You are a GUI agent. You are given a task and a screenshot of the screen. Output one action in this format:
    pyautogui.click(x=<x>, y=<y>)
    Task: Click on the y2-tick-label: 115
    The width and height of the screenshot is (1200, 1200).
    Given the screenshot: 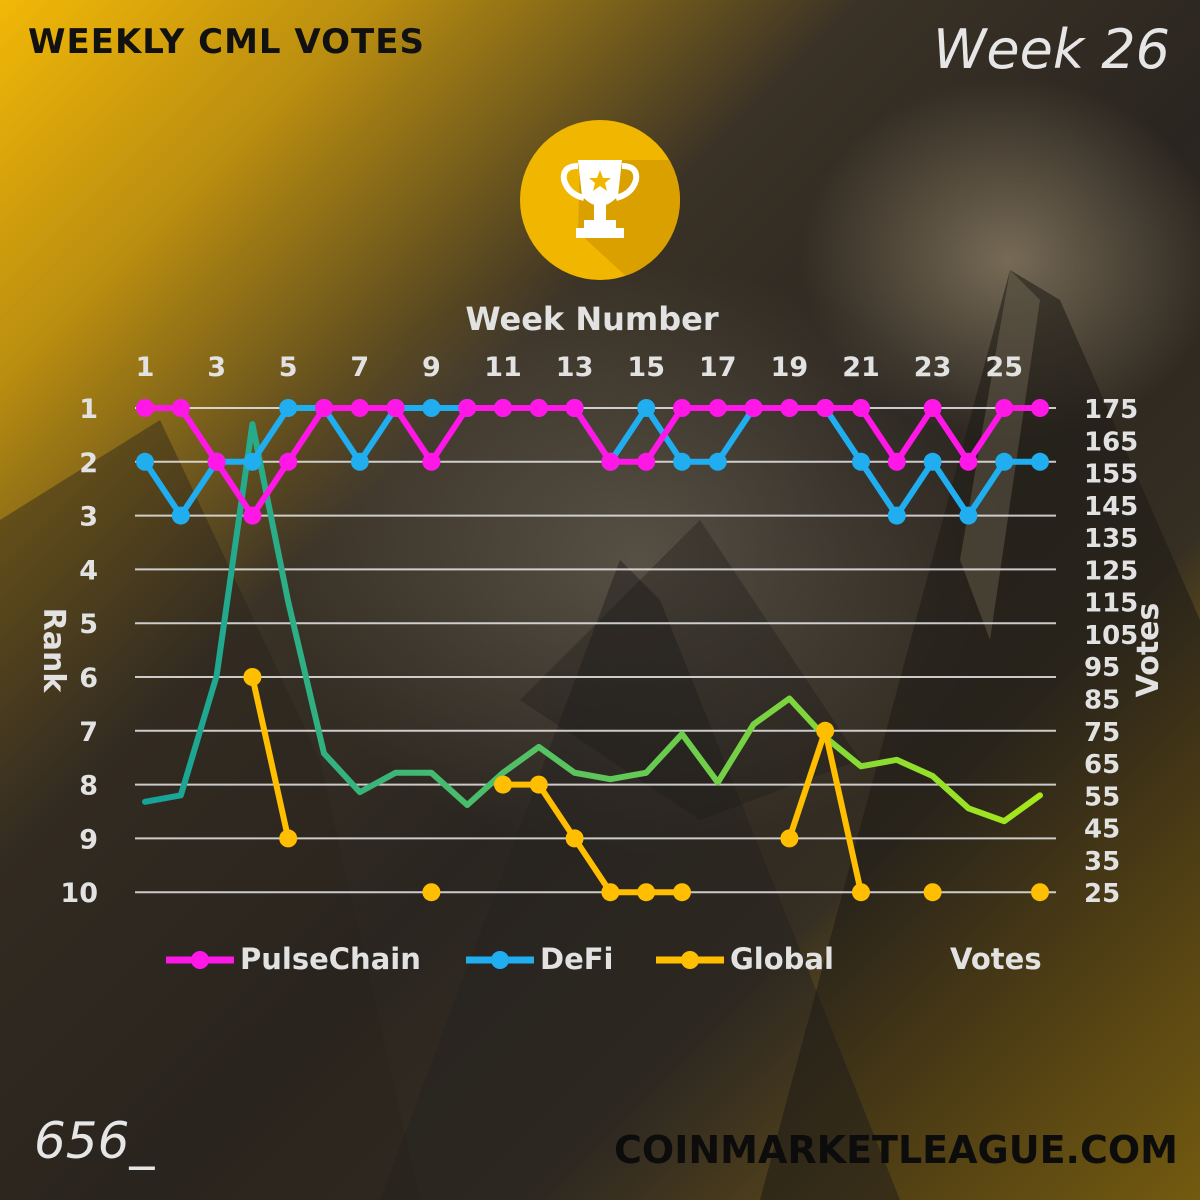 What is the action you would take?
    pyautogui.click(x=1111, y=604)
    